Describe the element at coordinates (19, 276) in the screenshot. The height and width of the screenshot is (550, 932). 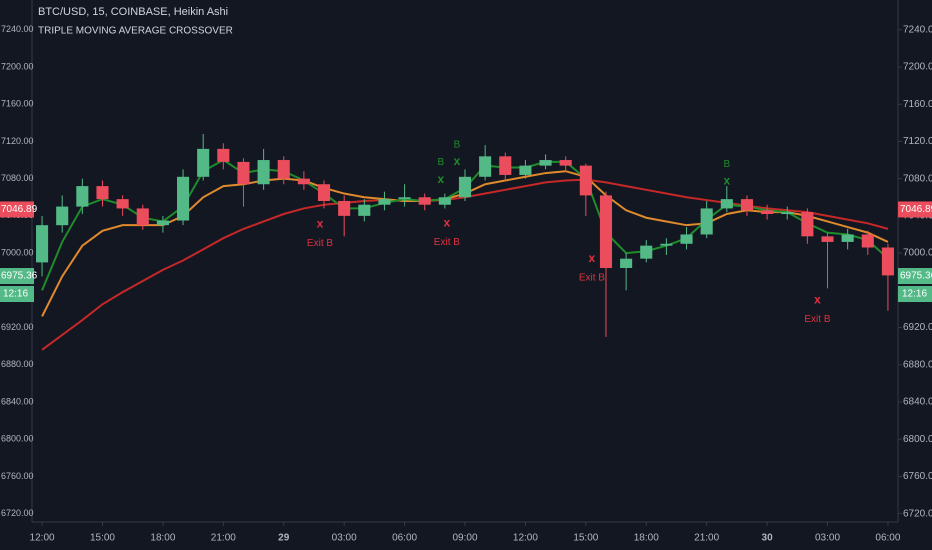
I see `price-label: 6975.36` at that location.